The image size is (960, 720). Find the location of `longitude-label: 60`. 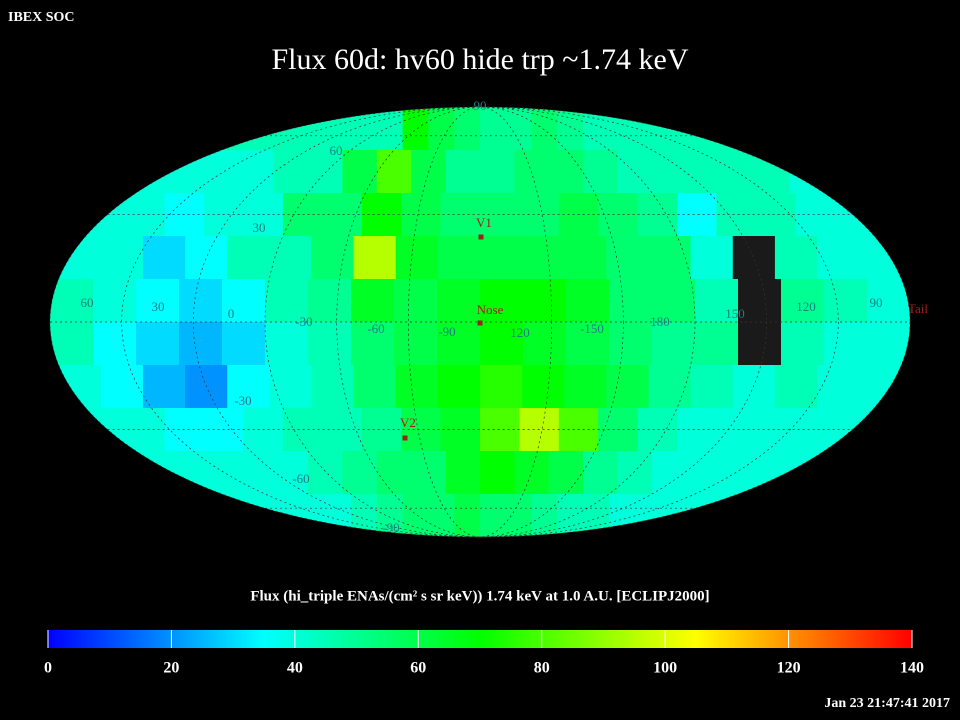

longitude-label: 60 is located at coordinates (87, 302).